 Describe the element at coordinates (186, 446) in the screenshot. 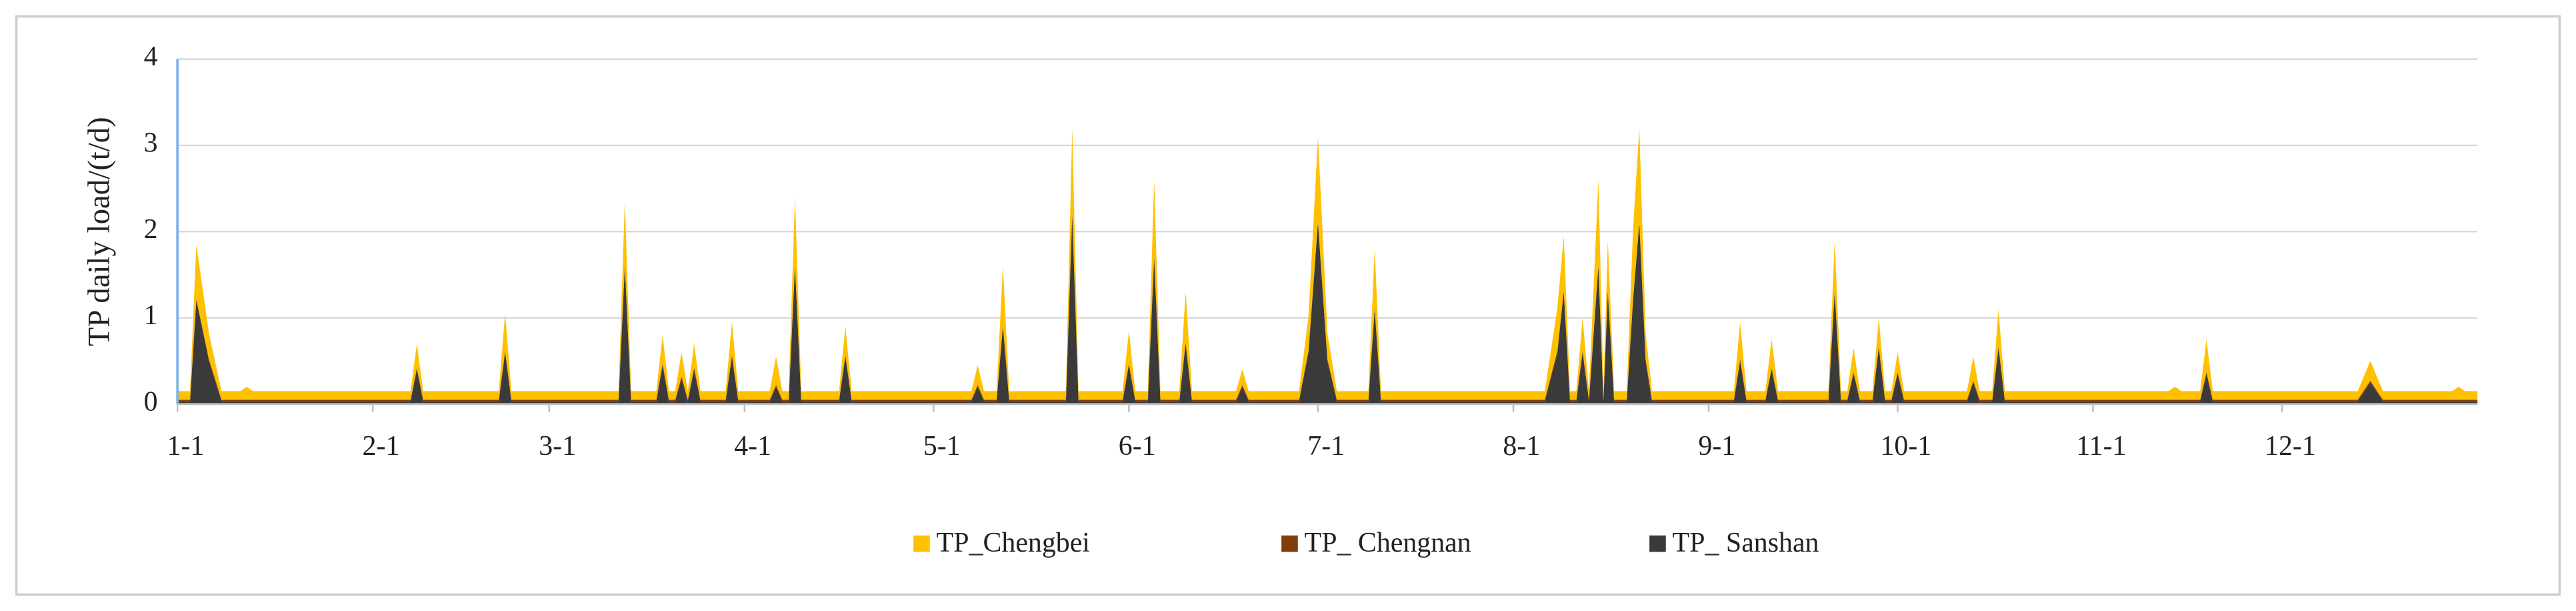

I see `x-tick-label: 1-1` at that location.